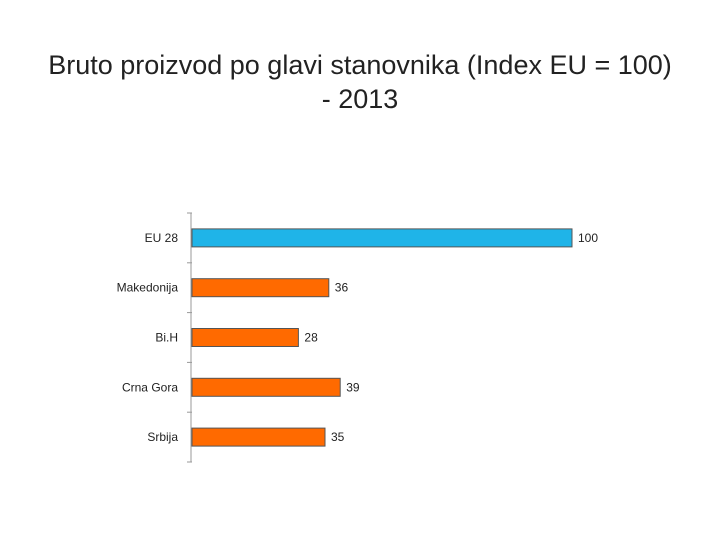  What do you see at coordinates (353, 387) in the screenshot?
I see `value-label: 39` at bounding box center [353, 387].